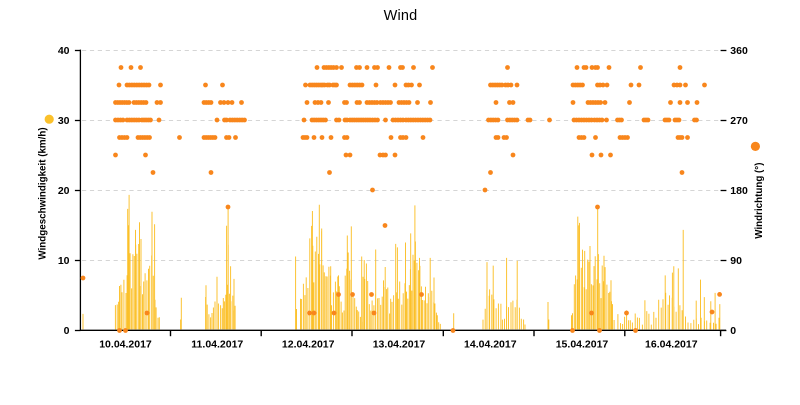 The width and height of the screenshot is (800, 405). What do you see at coordinates (399, 345) in the screenshot?
I see `svg-text: 13.04.2017` at bounding box center [399, 345].